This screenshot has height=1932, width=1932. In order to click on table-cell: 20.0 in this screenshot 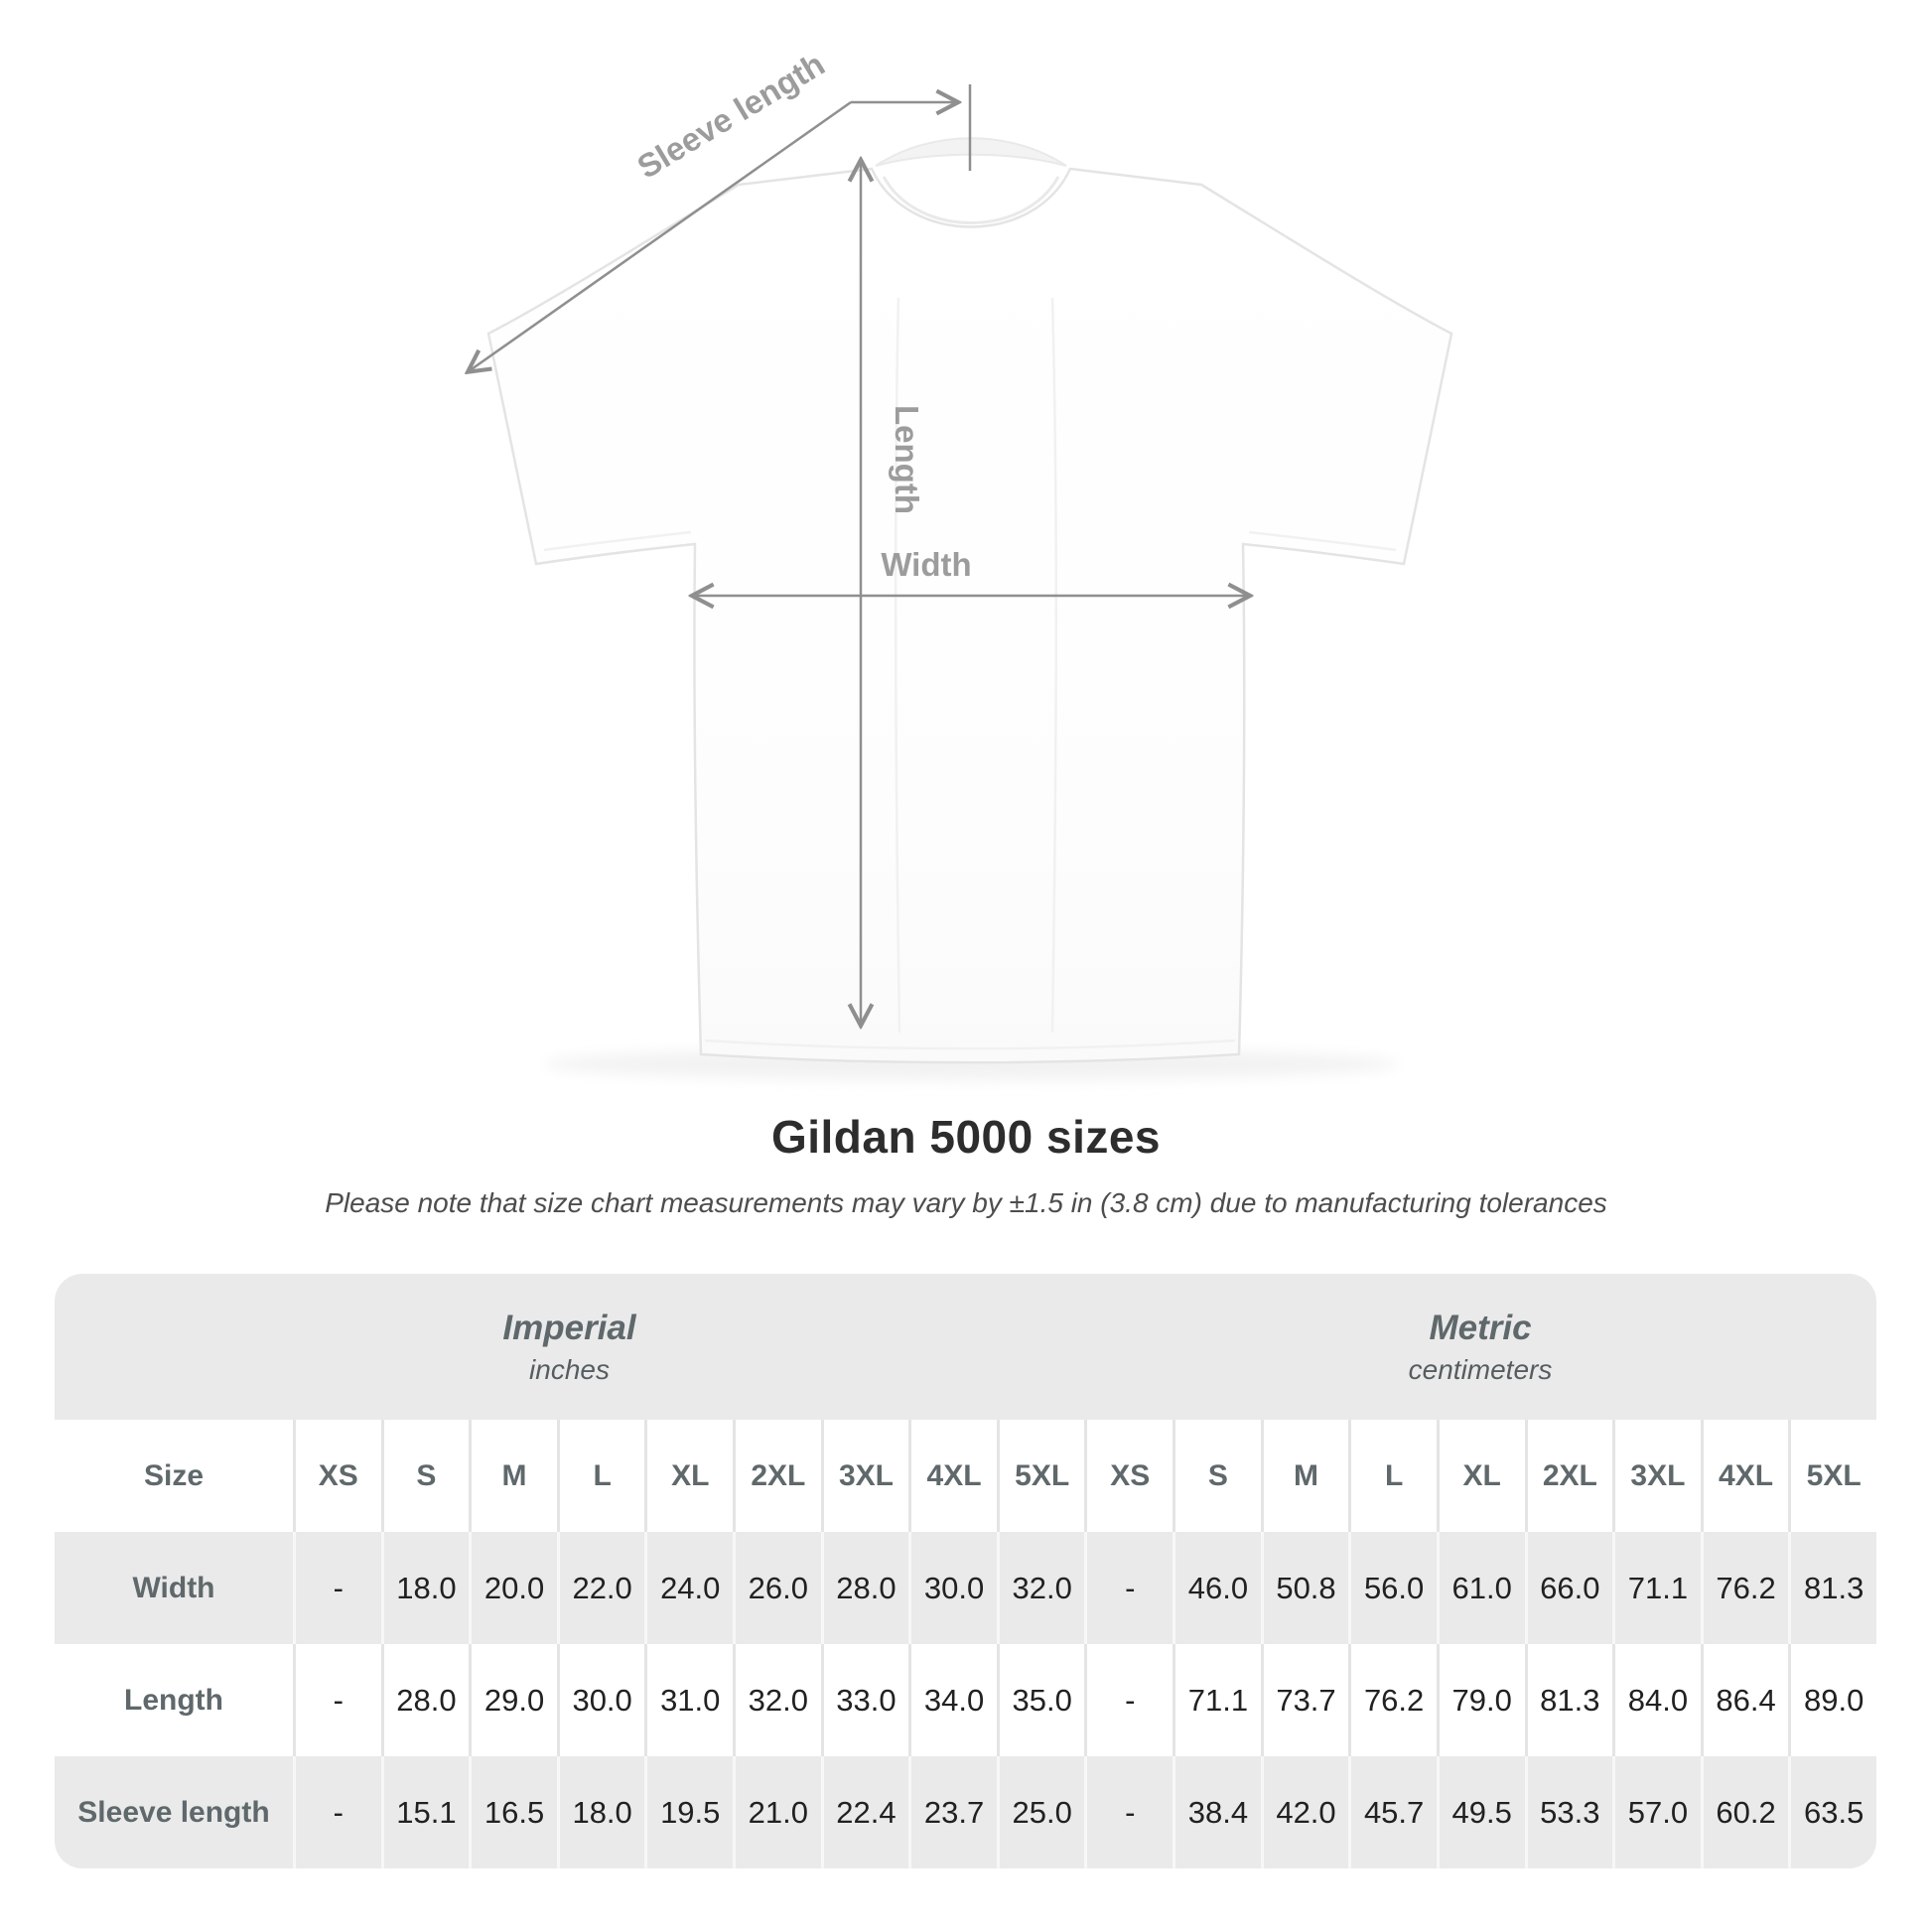, I will do `click(513, 1588)`.